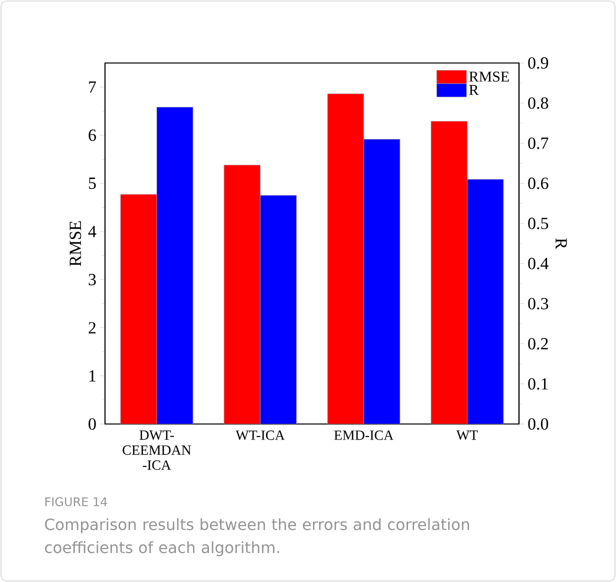 This screenshot has width=616, height=582. Describe the element at coordinates (538, 63) in the screenshot. I see `y2-tick-label: 0.9` at that location.